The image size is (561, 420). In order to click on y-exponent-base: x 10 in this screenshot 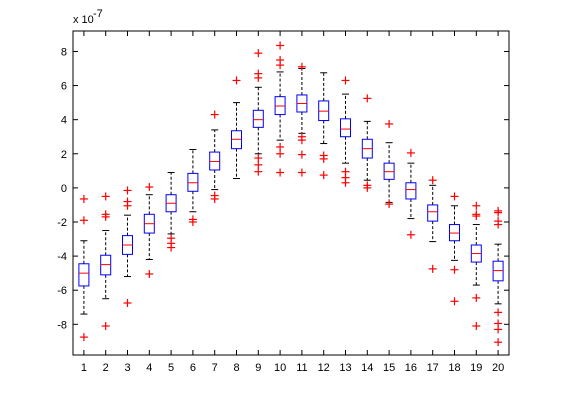, I will do `click(83, 20)`.